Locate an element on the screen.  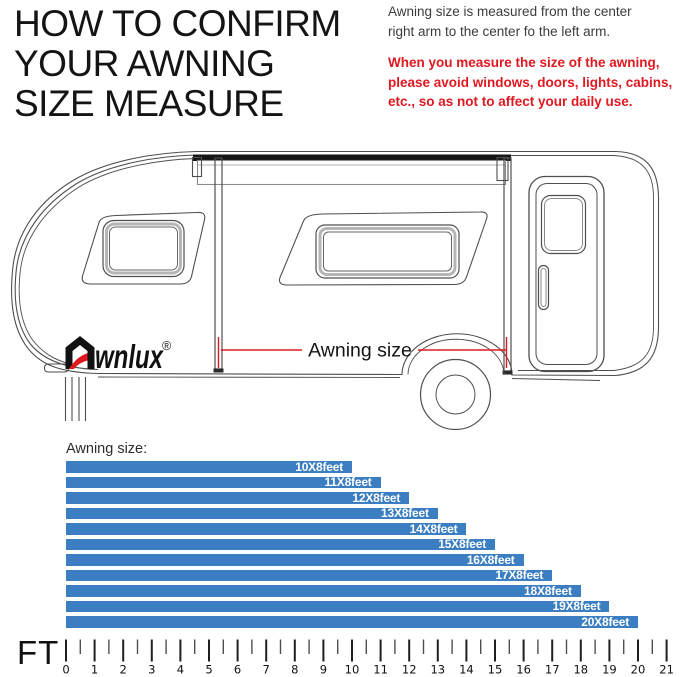
awning-left-bracket is located at coordinates (197, 167).